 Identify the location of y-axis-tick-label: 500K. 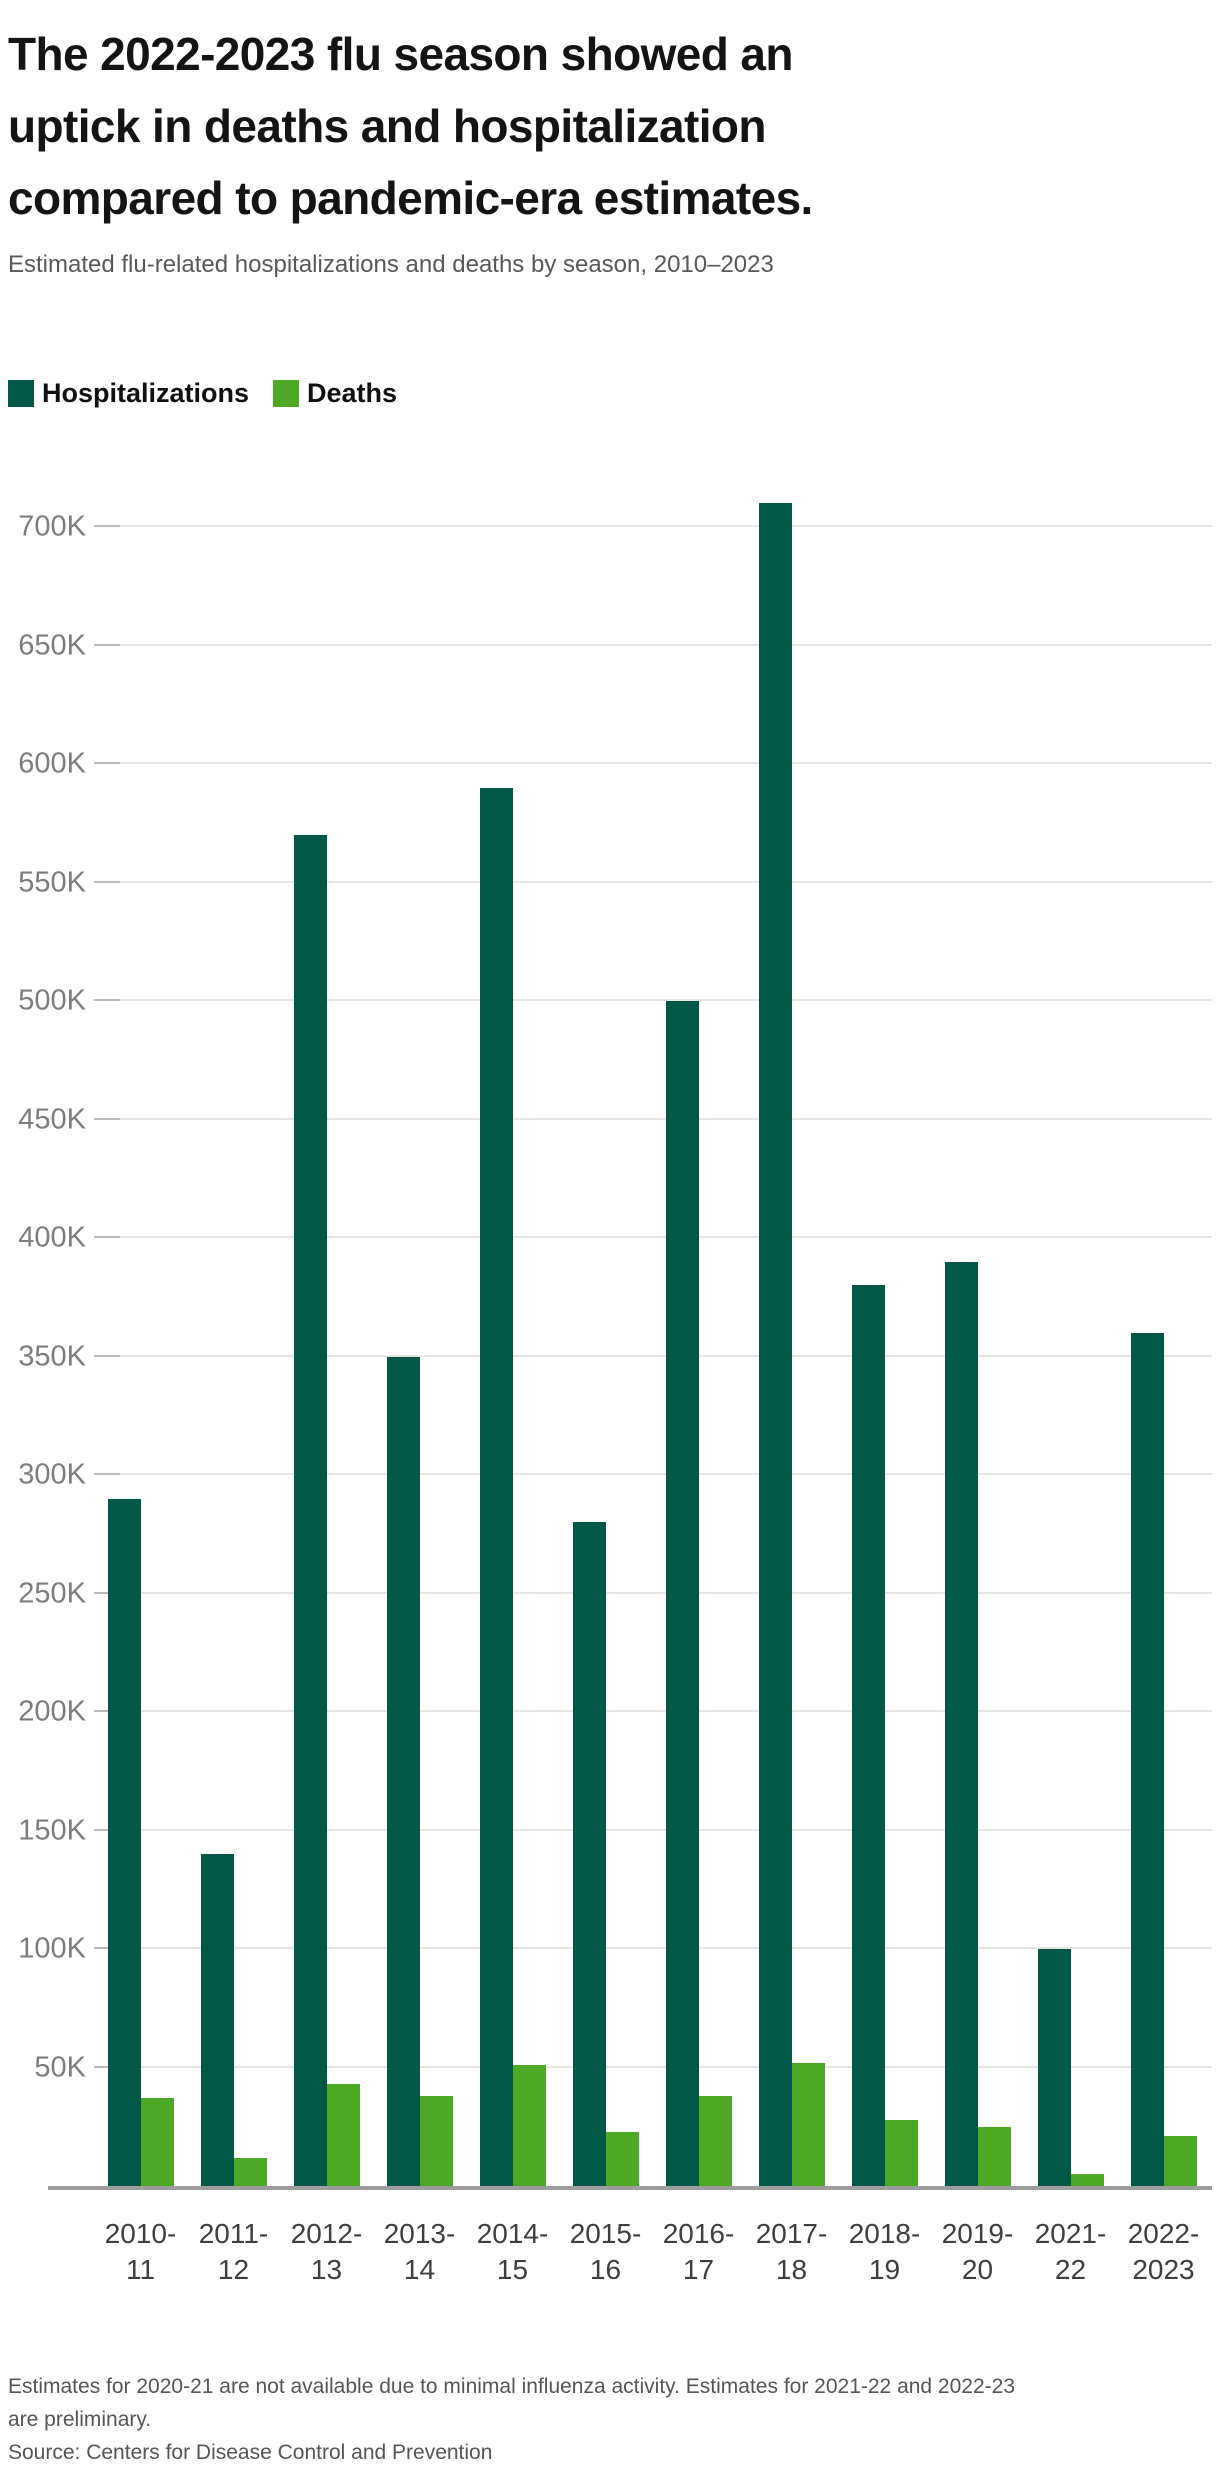
(52, 1000).